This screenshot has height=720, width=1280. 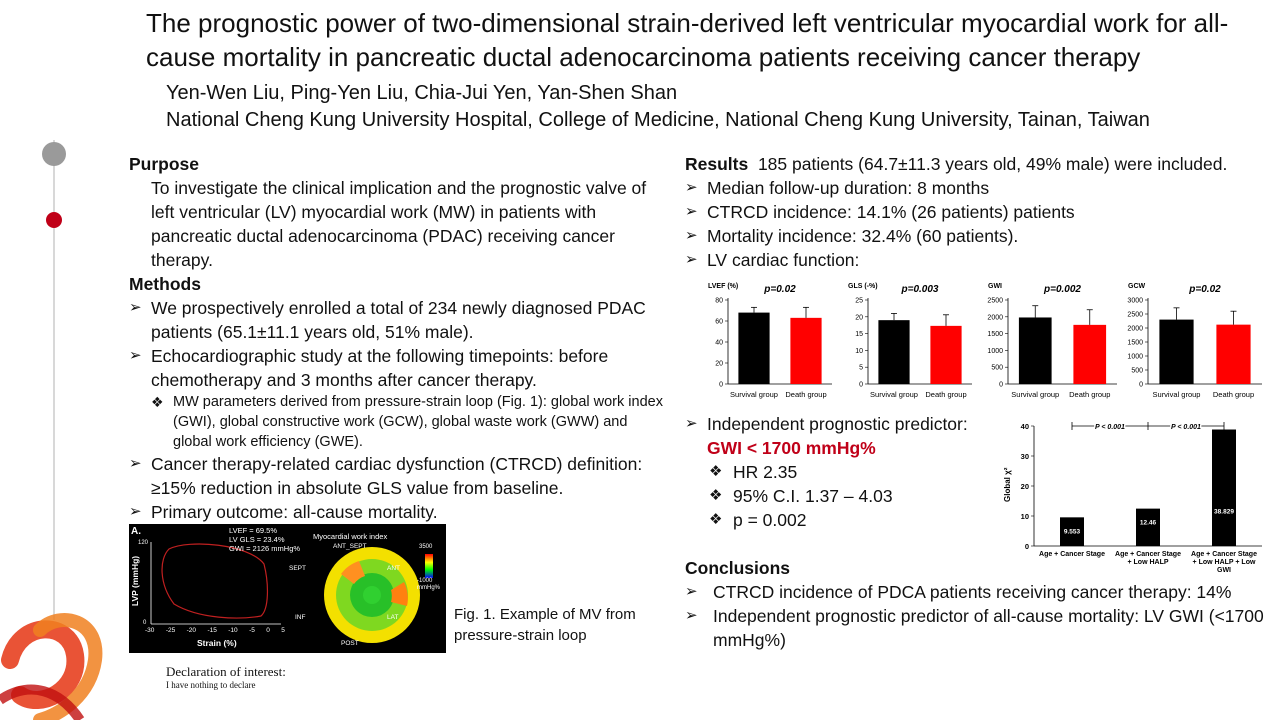 What do you see at coordinates (297, 568) in the screenshot?
I see `segment-sept: SEPT` at bounding box center [297, 568].